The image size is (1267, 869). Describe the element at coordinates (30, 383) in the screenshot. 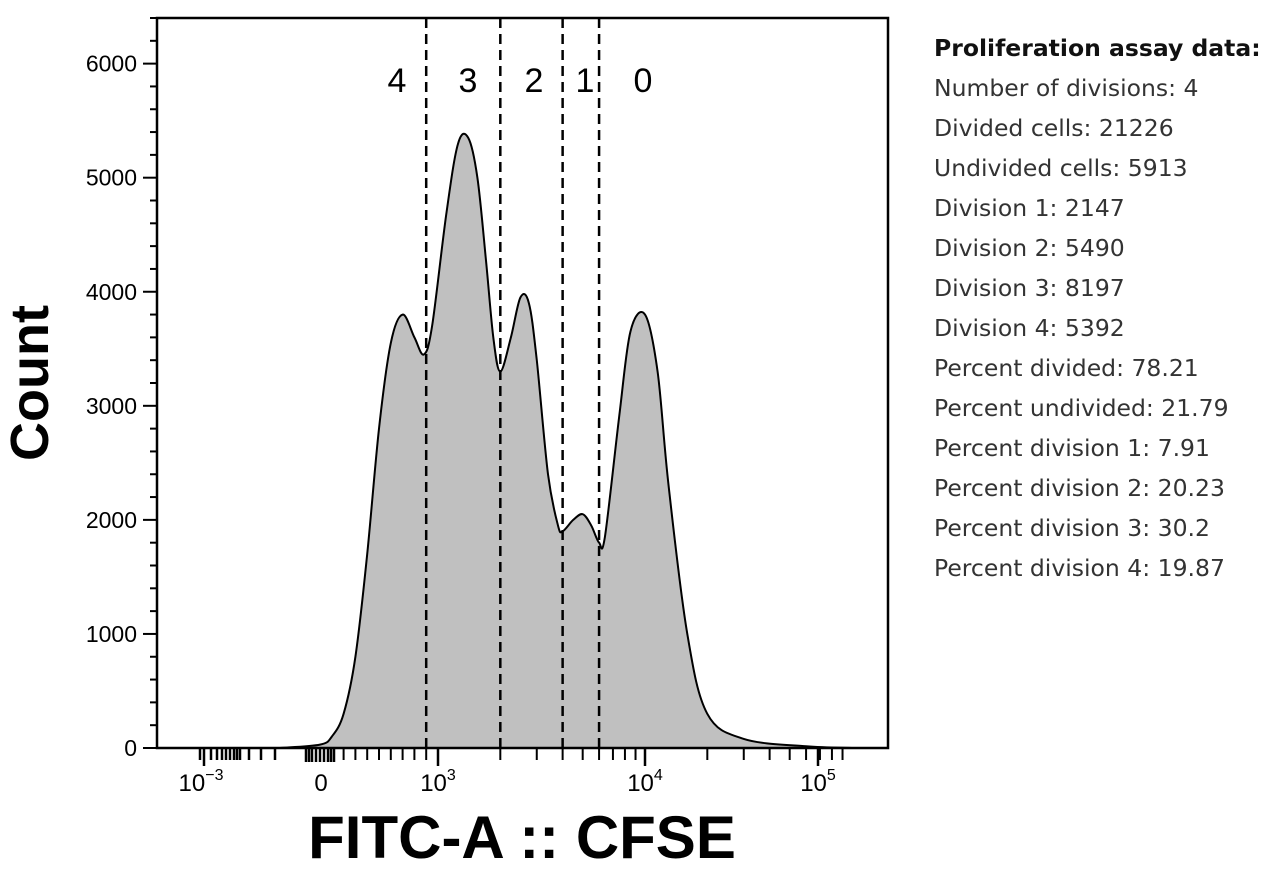

I see `y-axis-title: Count` at that location.